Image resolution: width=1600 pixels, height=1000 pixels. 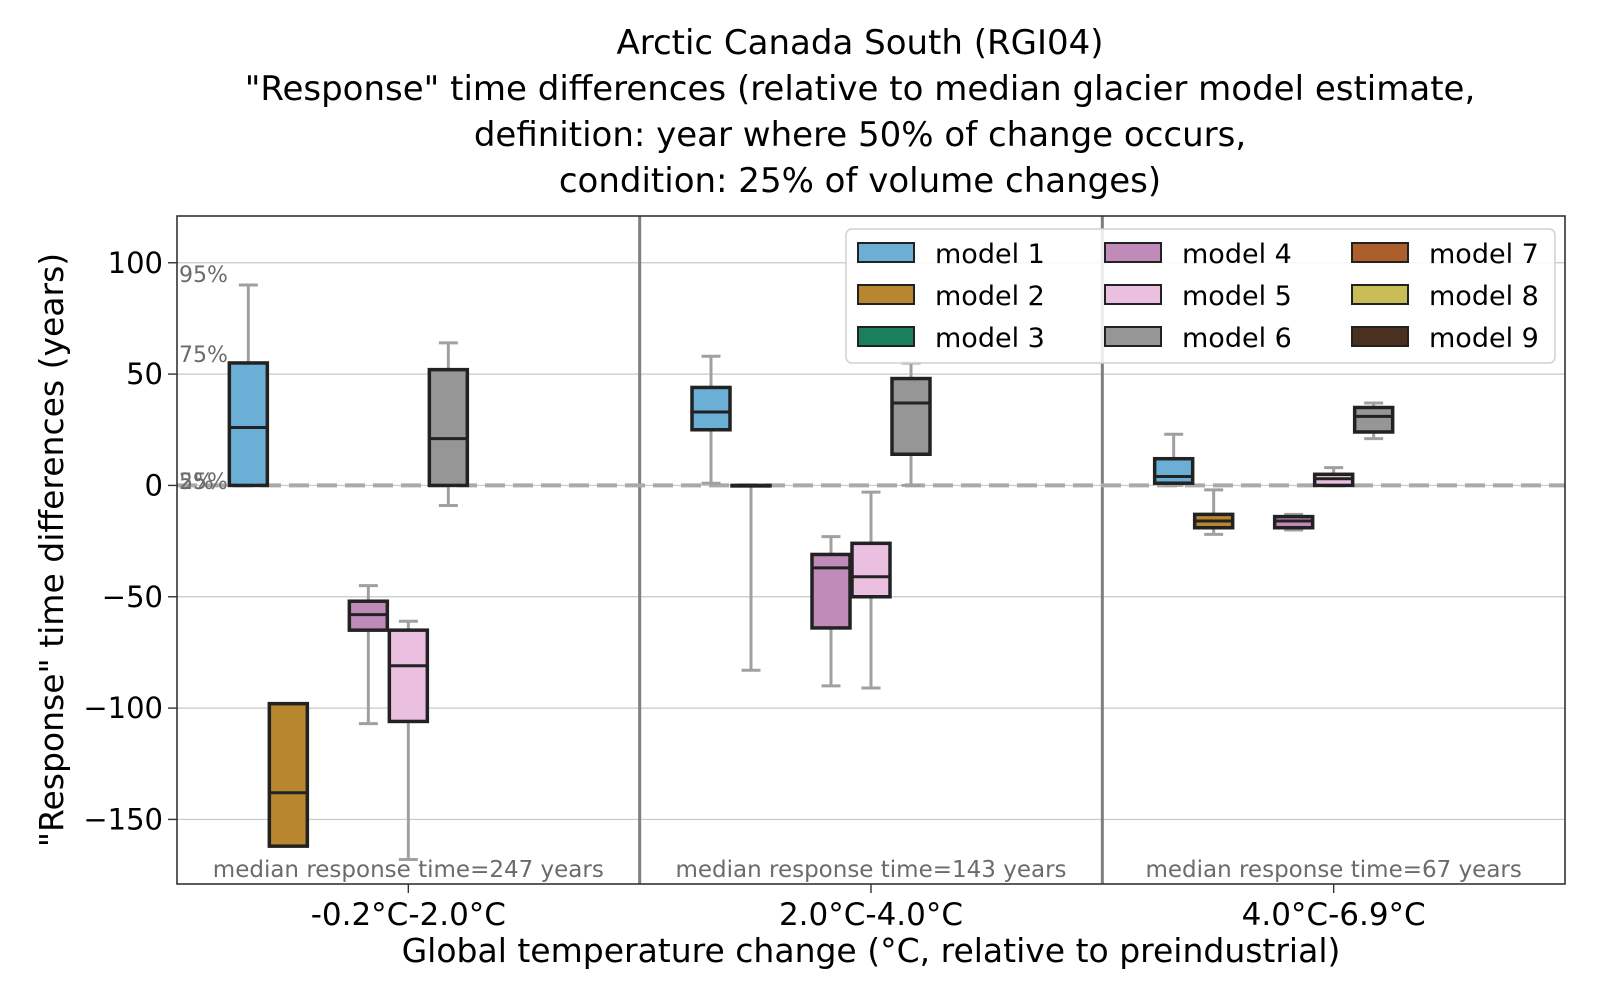 I want to click on legend-item: model 3, so click(x=951, y=338).